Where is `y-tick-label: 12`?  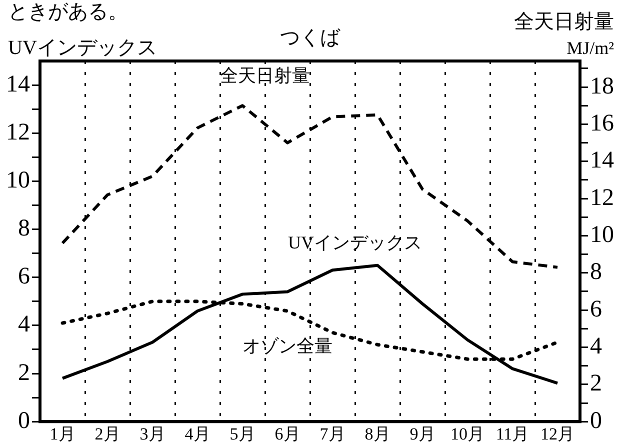
y-tick-label: 12 is located at coordinates (18, 132).